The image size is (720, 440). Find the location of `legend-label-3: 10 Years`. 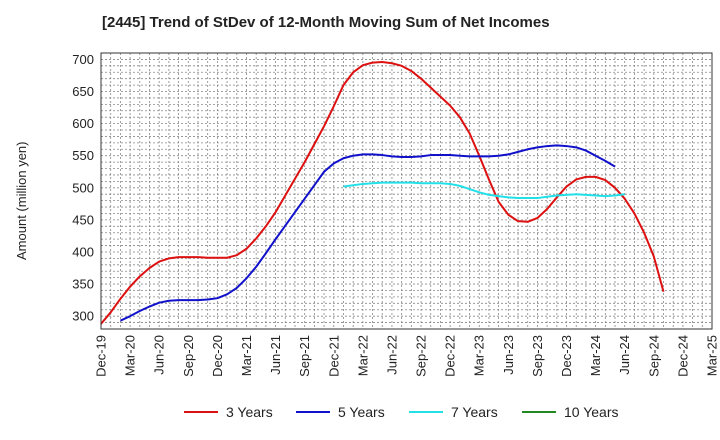

legend-label-3: 10 Years is located at coordinates (591, 412).